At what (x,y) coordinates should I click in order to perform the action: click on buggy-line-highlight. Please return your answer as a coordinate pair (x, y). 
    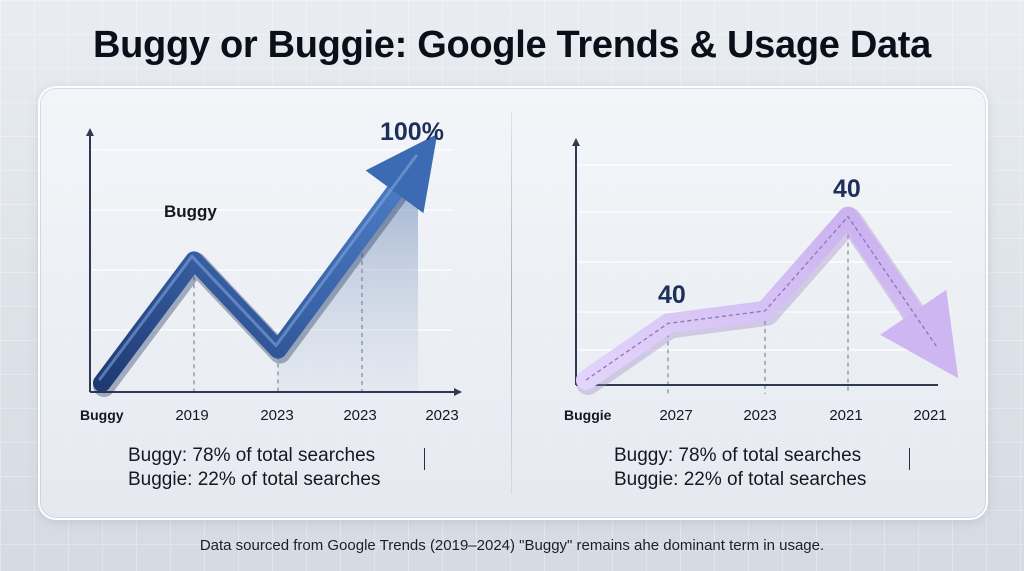
    Looking at the image, I should click on (258, 267).